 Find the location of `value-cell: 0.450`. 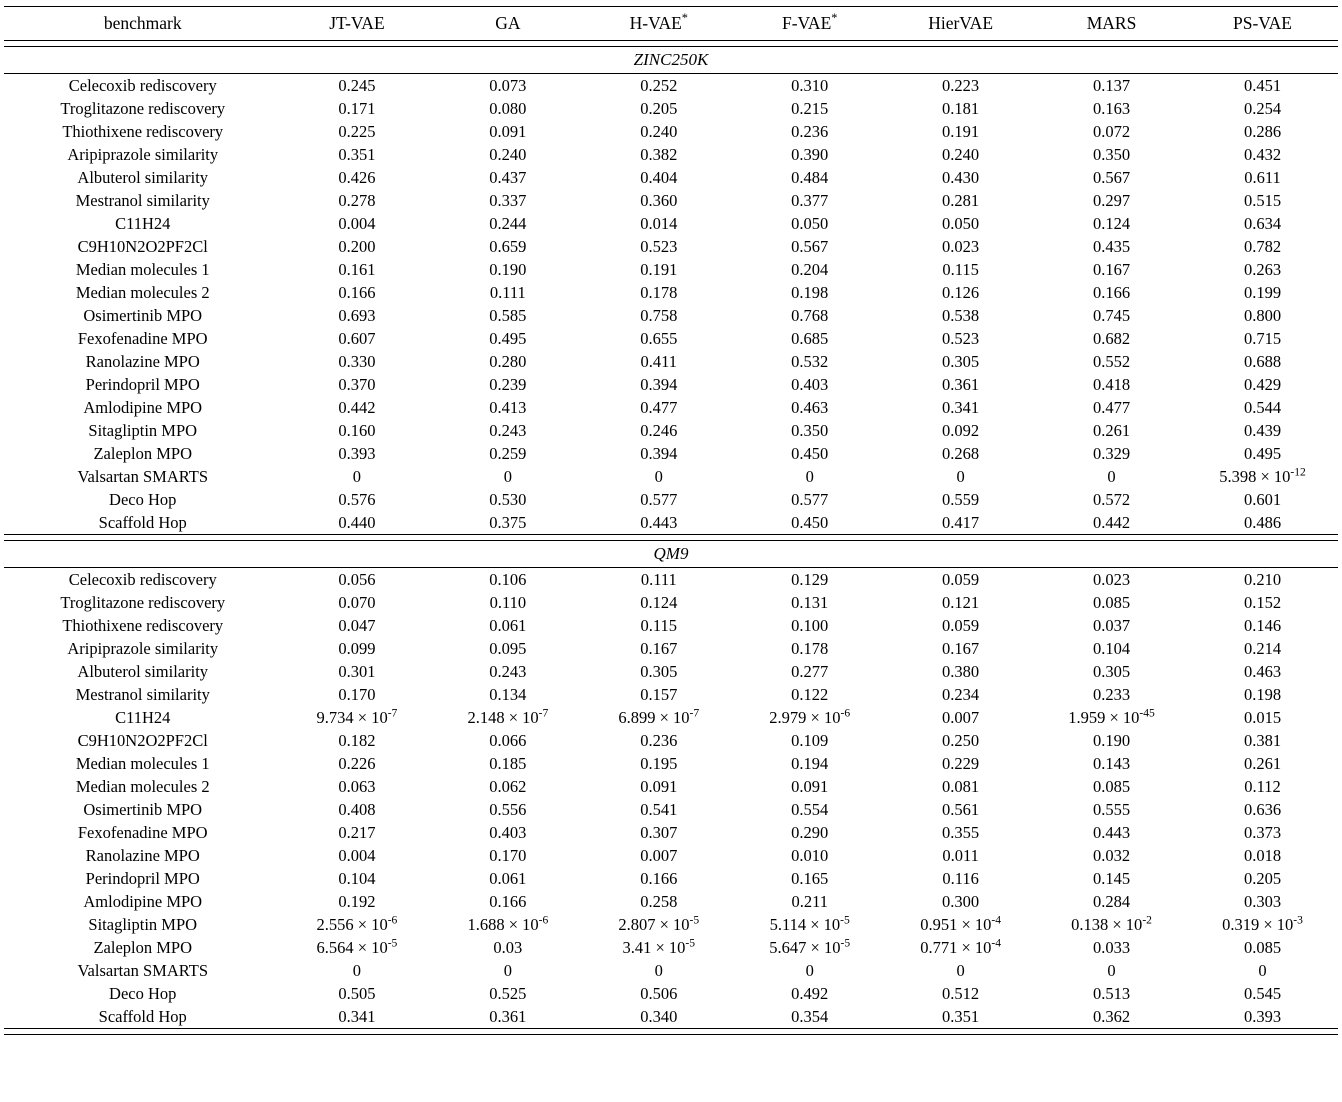

value-cell: 0.450 is located at coordinates (810, 522).